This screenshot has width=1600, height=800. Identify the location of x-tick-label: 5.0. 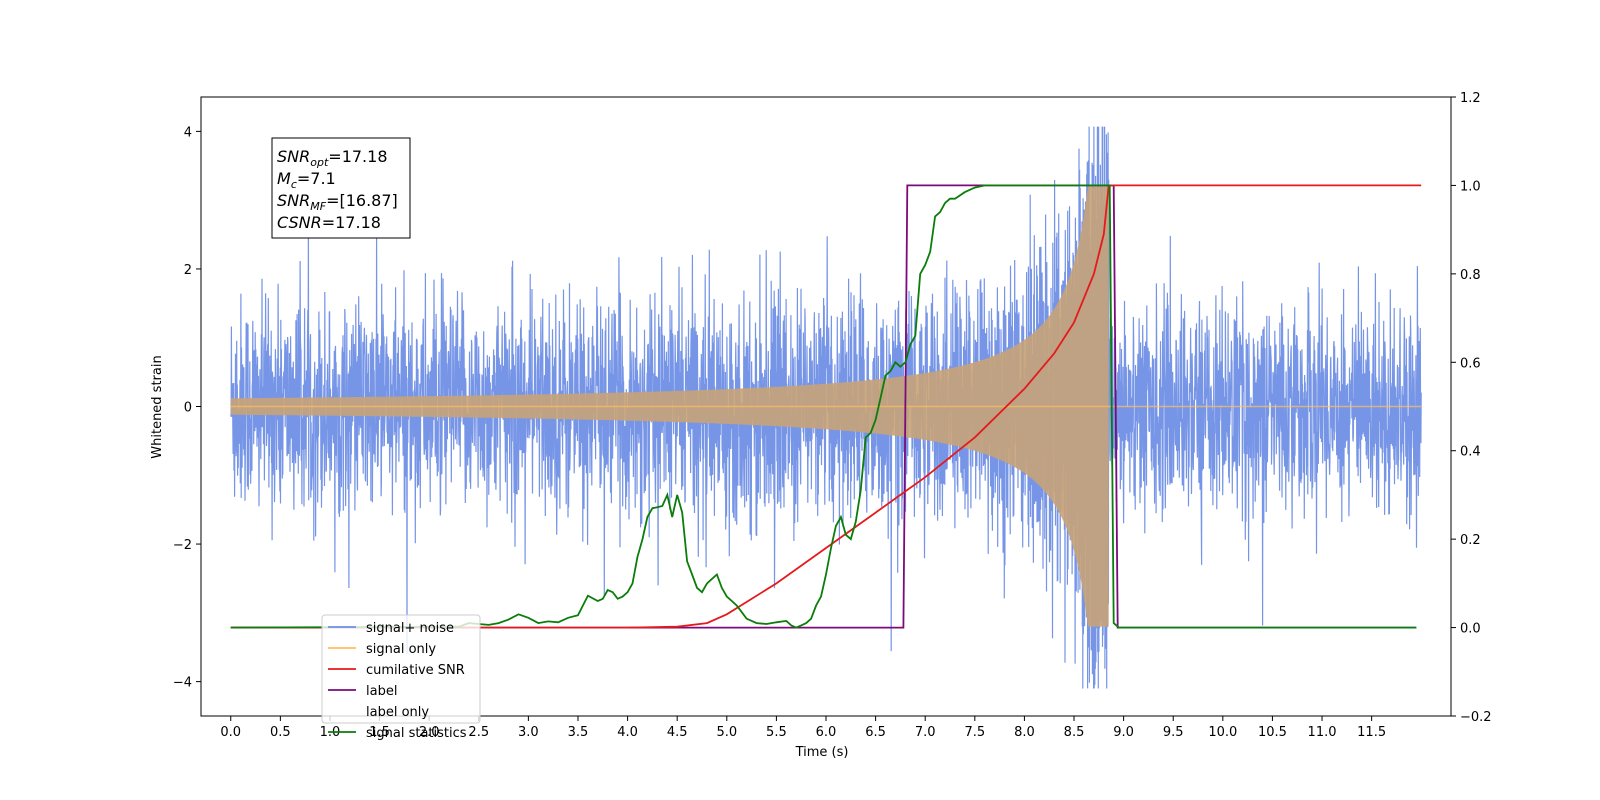
(726, 732).